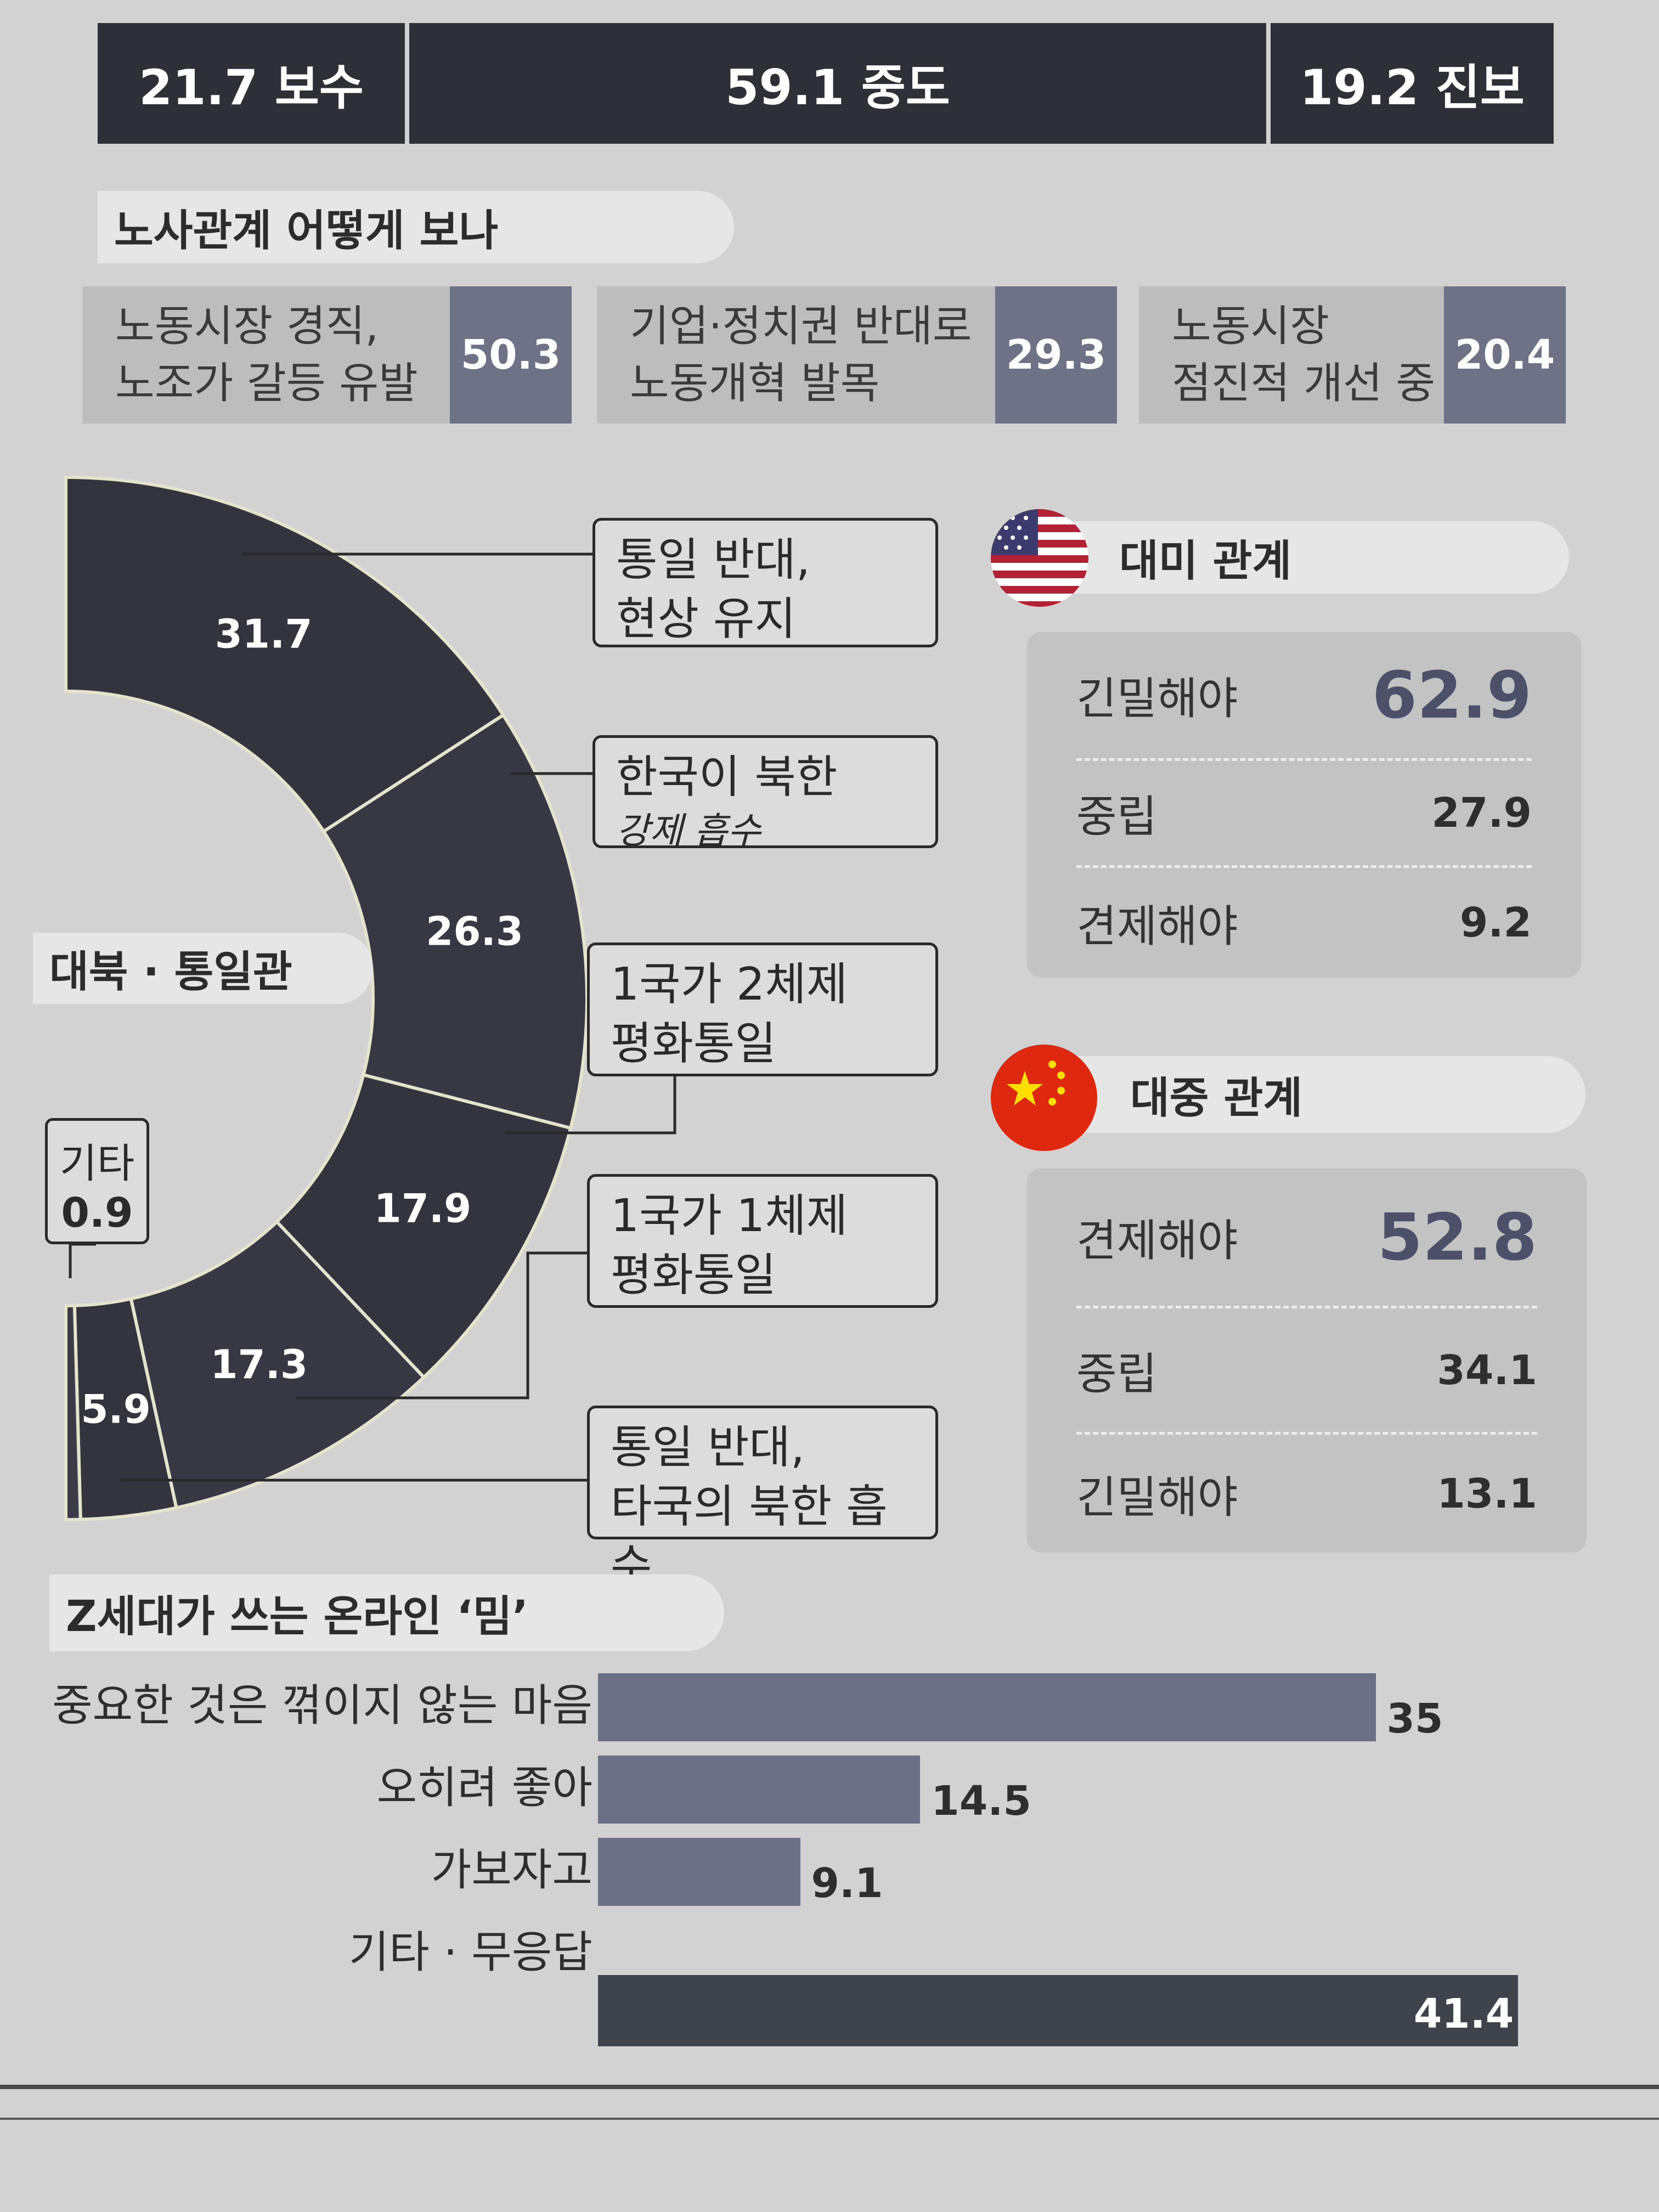 Image resolution: width=1659 pixels, height=2212 pixels. Describe the element at coordinates (1452, 695) in the screenshot. I see `usa-row-1-value: 62.9` at that location.